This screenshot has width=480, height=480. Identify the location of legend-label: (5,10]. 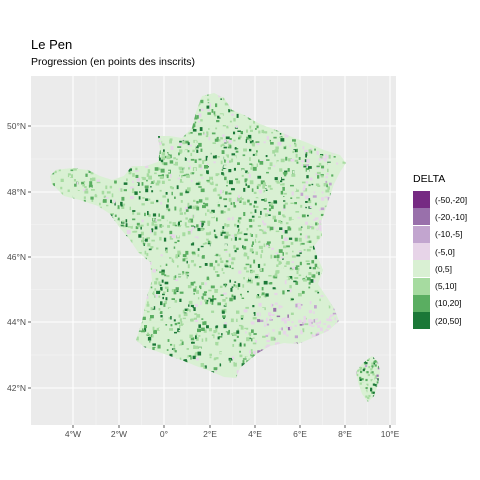
(446, 286).